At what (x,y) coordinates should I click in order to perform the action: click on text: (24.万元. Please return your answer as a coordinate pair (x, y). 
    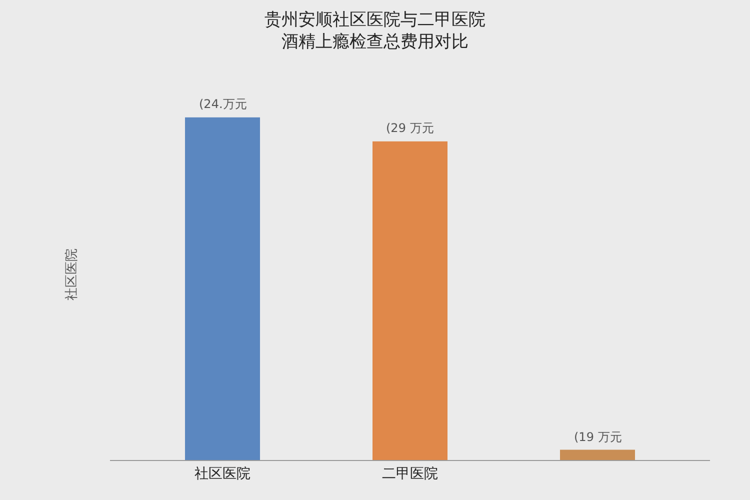
    Looking at the image, I should click on (223, 104).